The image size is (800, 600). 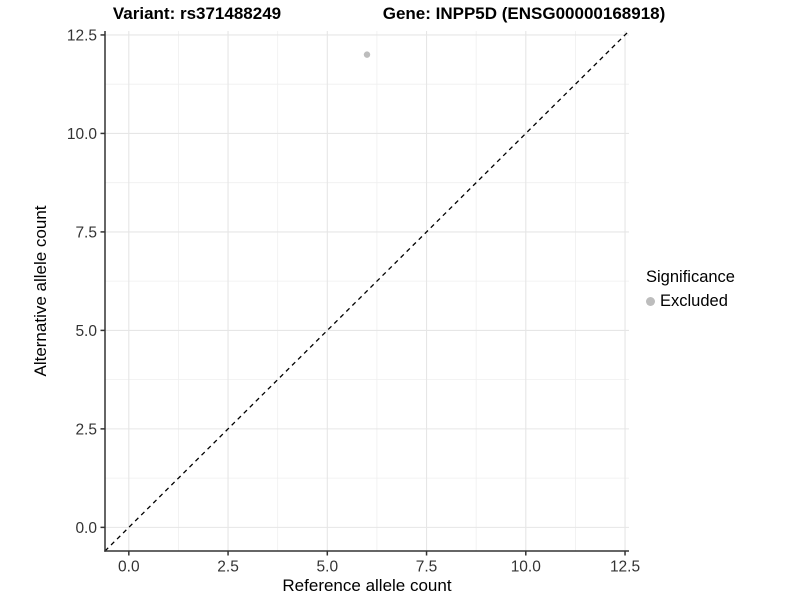 I want to click on legend-entry-excluded: Excluded, so click(x=690, y=301).